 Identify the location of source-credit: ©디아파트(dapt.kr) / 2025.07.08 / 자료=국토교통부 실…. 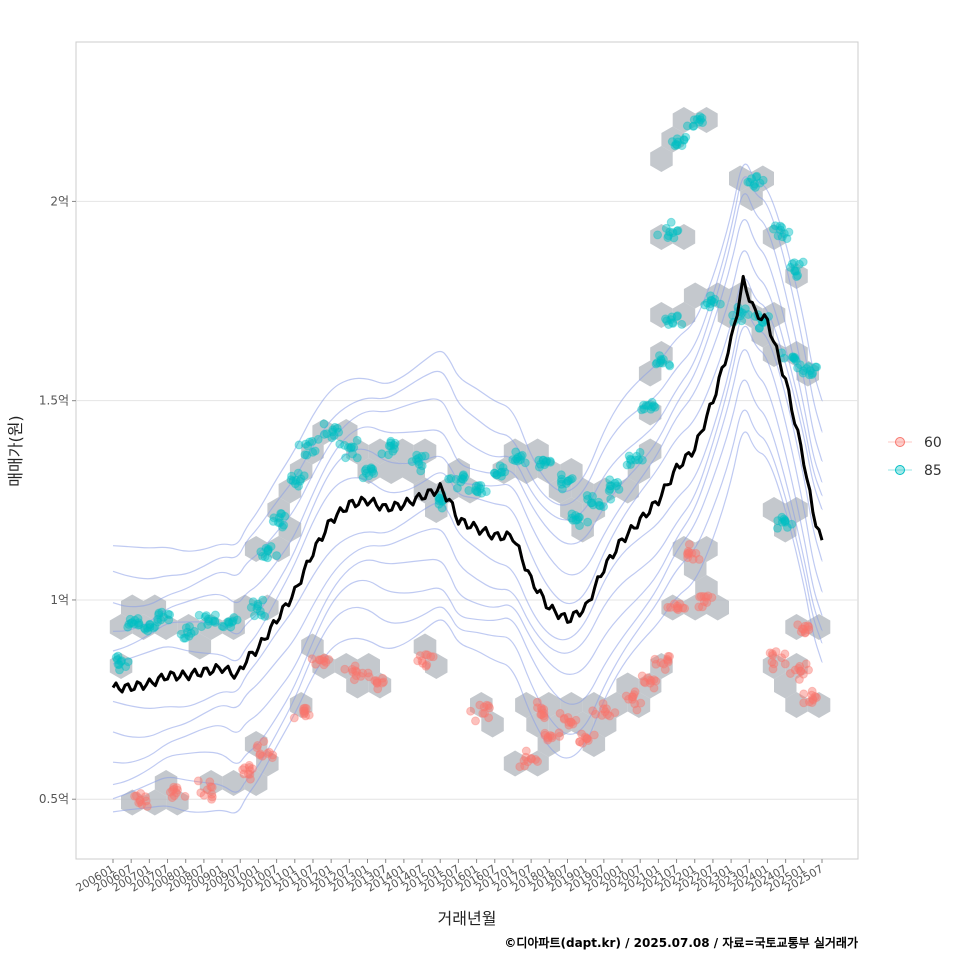
(681, 942).